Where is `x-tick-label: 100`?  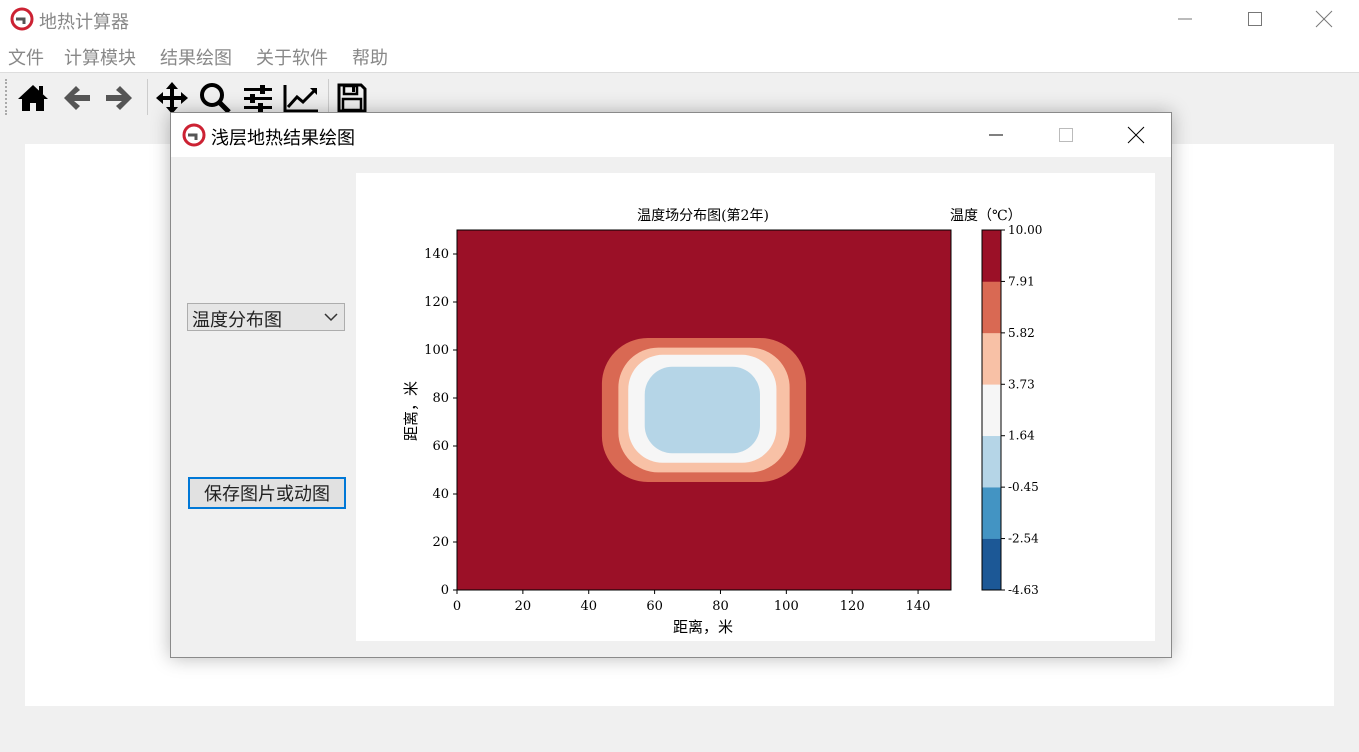
x-tick-label: 100 is located at coordinates (786, 606).